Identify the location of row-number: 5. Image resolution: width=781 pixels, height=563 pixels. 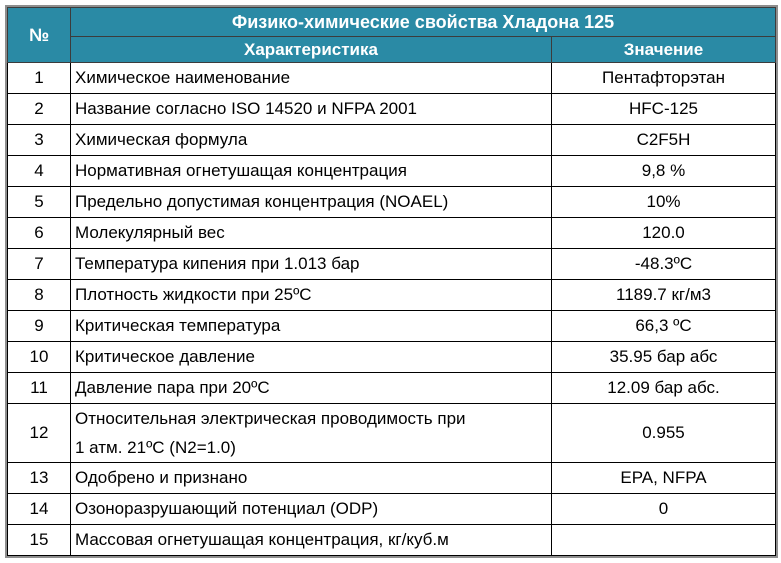
(39, 202).